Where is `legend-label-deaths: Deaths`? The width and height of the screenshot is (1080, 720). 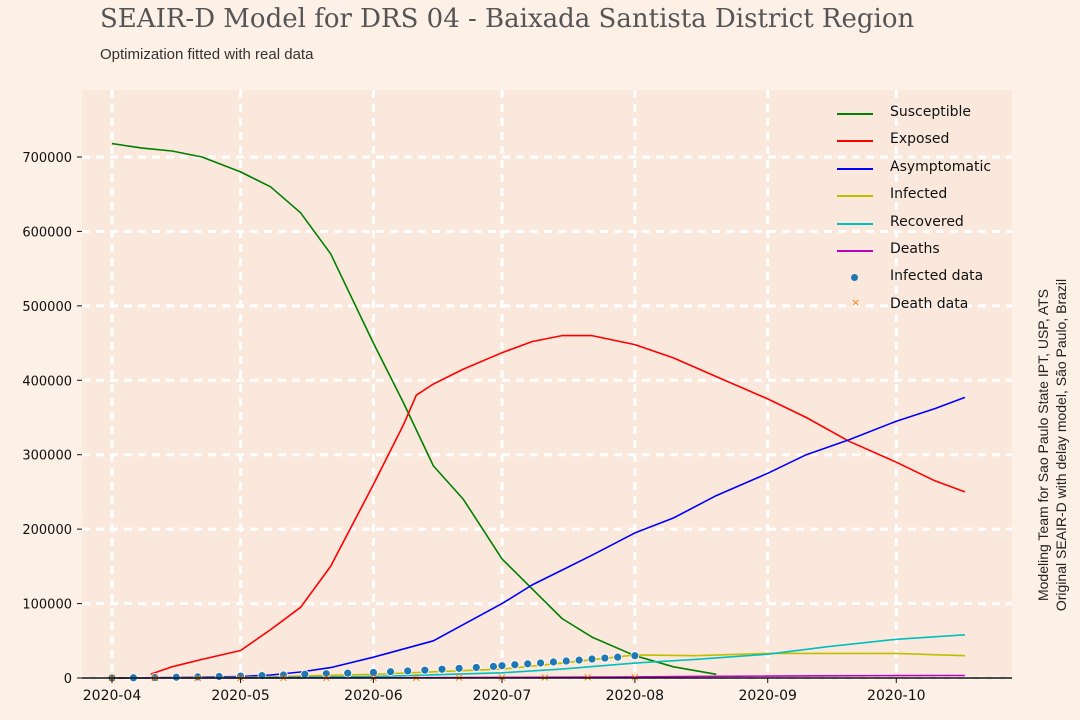
legend-label-deaths: Deaths is located at coordinates (915, 248).